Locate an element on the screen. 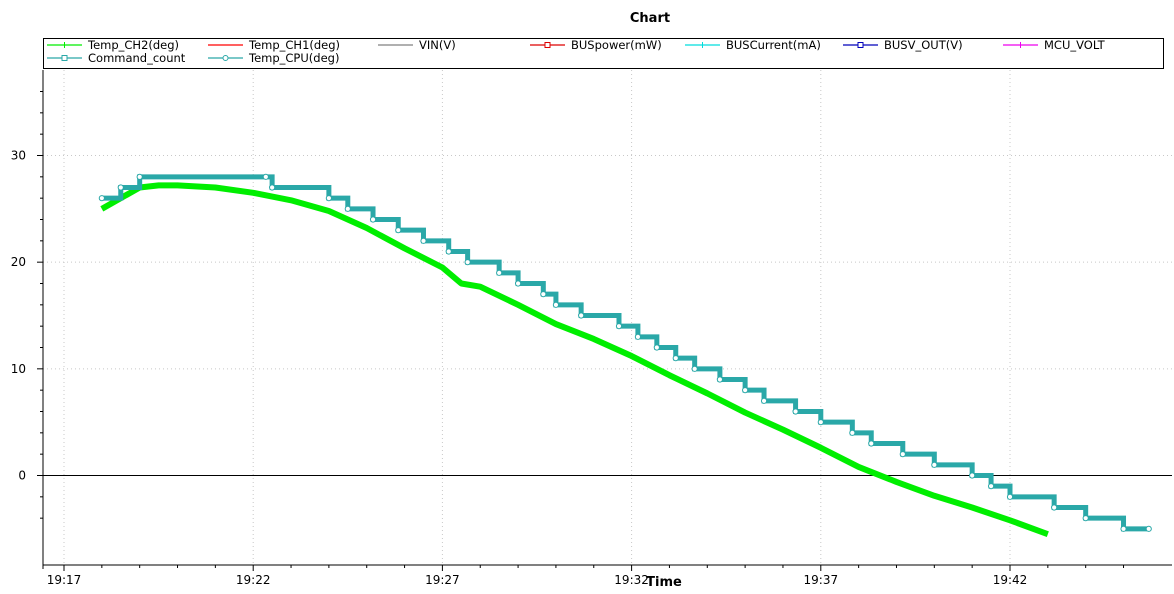 The width and height of the screenshot is (1174, 594). legend-label: VIN(V) is located at coordinates (437, 45).